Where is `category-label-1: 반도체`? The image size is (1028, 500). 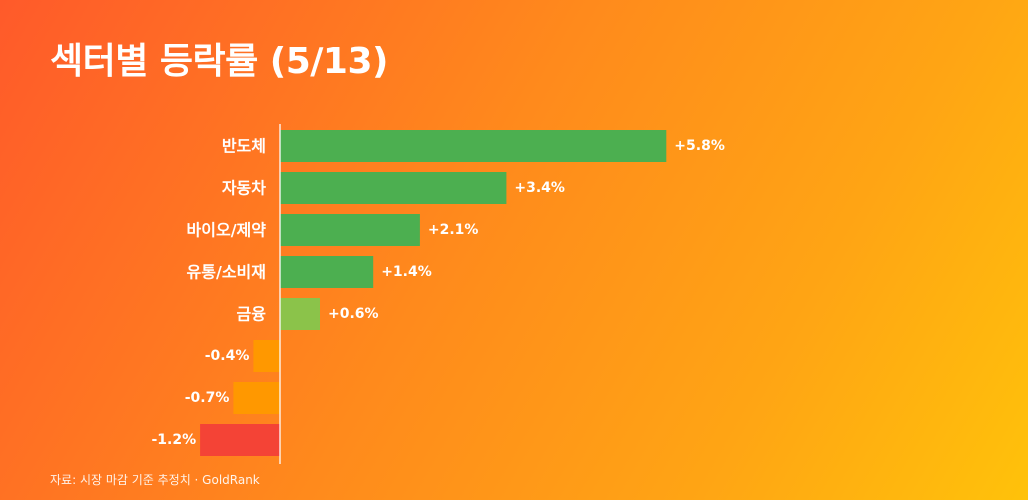 category-label-1: 반도체 is located at coordinates (244, 146).